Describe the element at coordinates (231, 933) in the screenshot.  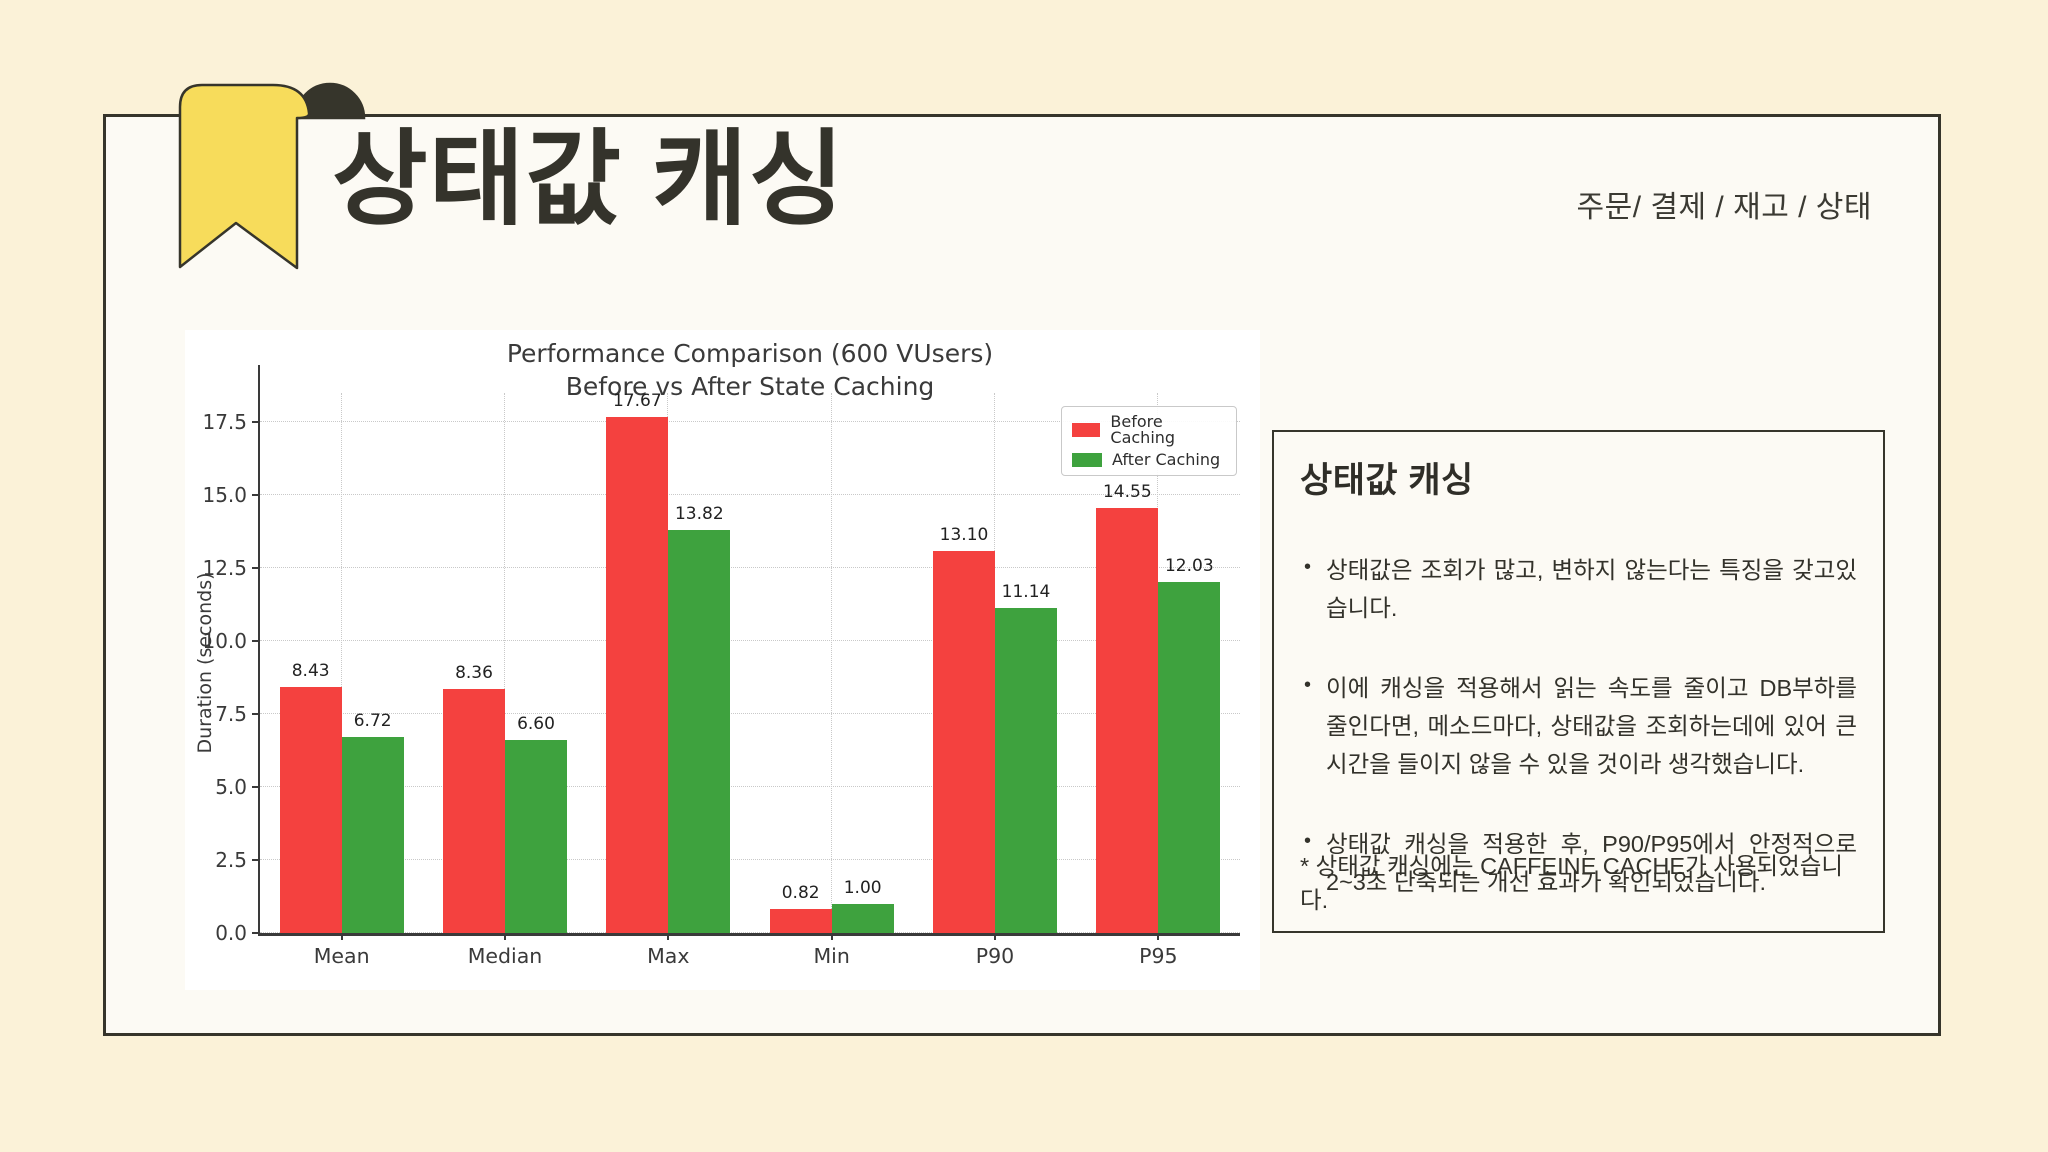
I see `y-tick-label: 0.0` at that location.